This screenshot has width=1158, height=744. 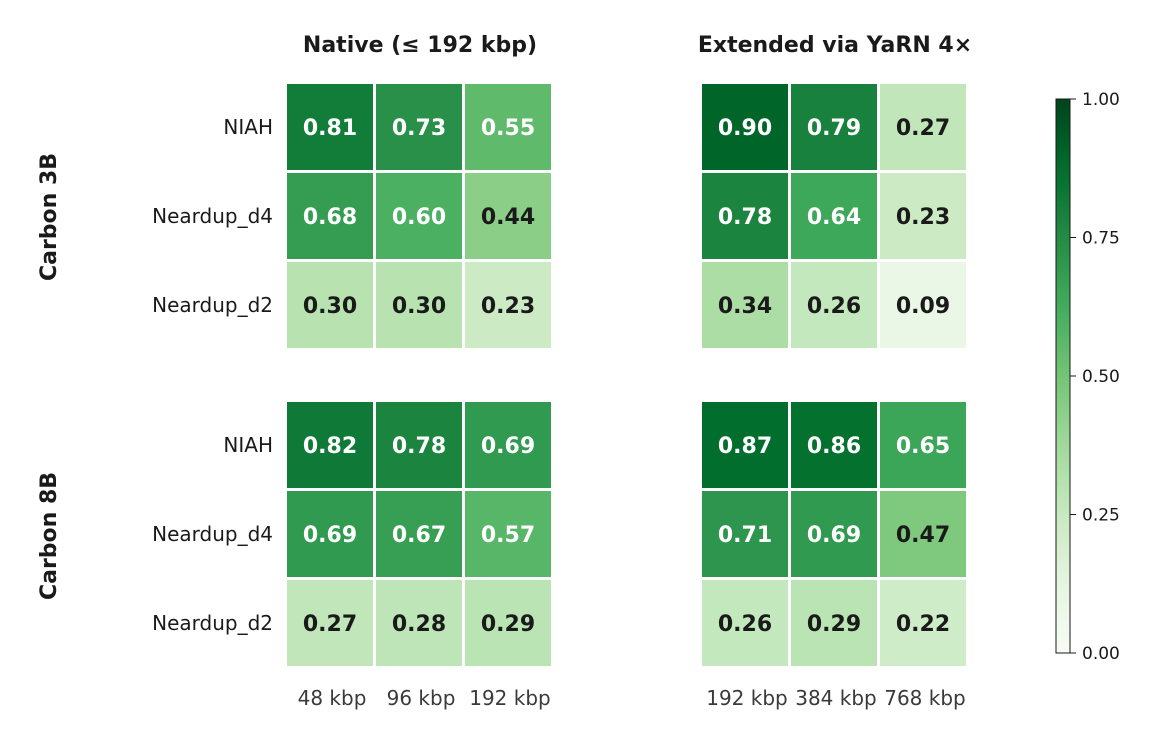 I want to click on cell-value-label-carbon-3b-native-r0-c0: 0.81, so click(x=330, y=128).